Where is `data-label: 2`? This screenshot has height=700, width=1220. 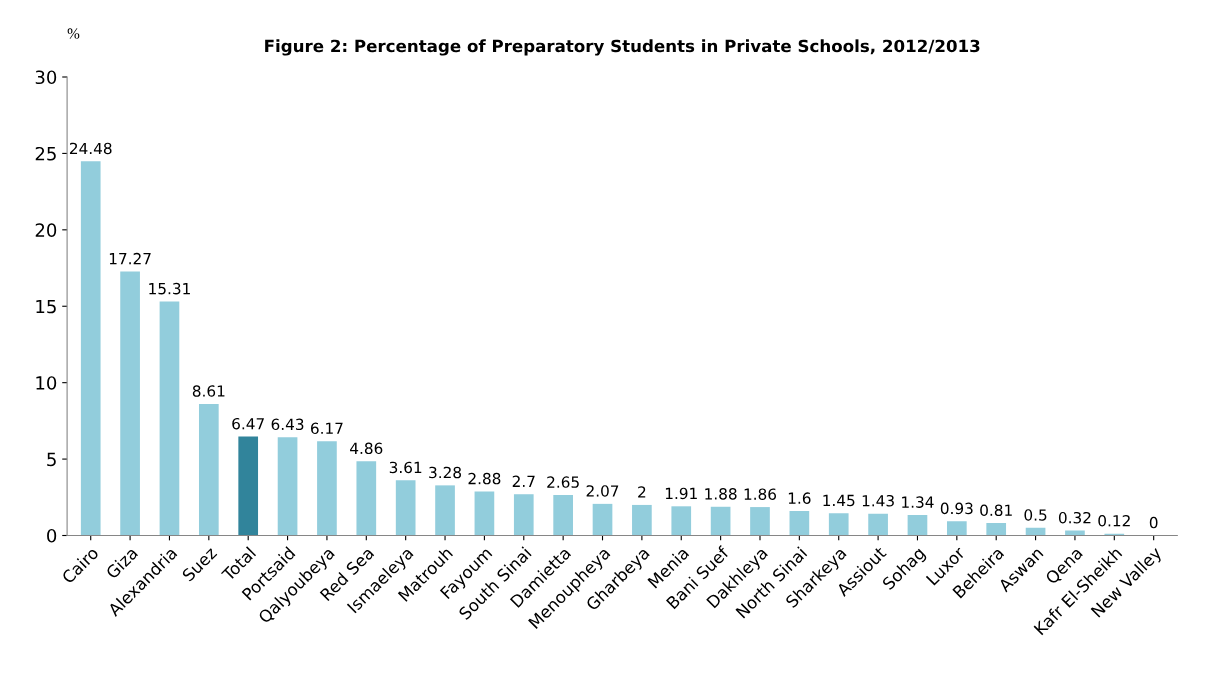
data-label: 2 is located at coordinates (642, 492).